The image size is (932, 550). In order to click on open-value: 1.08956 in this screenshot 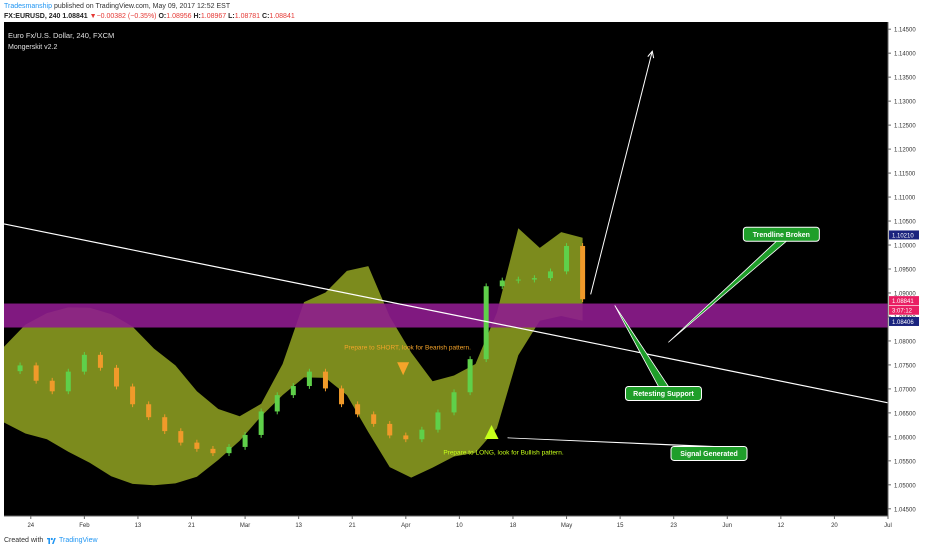, I will do `click(179, 16)`.